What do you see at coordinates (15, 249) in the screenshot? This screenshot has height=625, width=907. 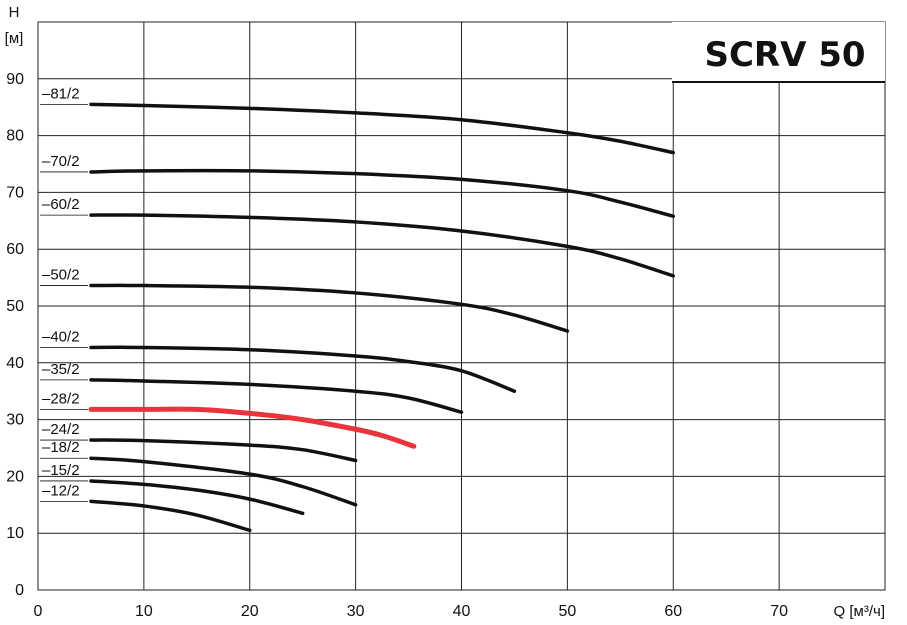 I see `y-tick-label-6: 60` at bounding box center [15, 249].